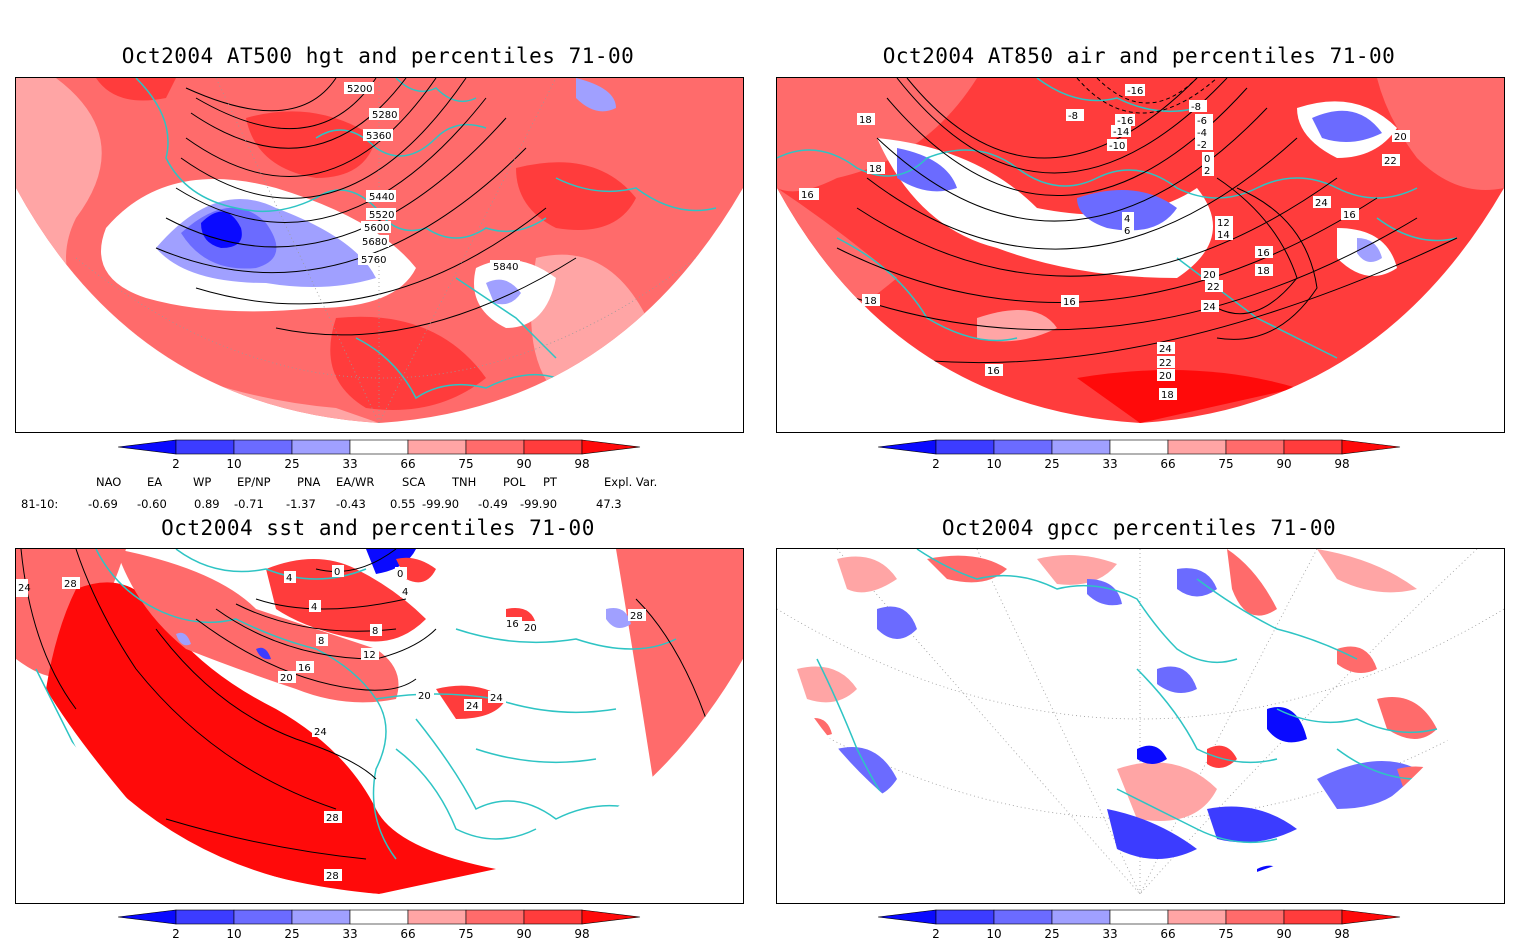 The image size is (1520, 946). What do you see at coordinates (254, 482) in the screenshot?
I see `tele-header: EP/NP` at bounding box center [254, 482].